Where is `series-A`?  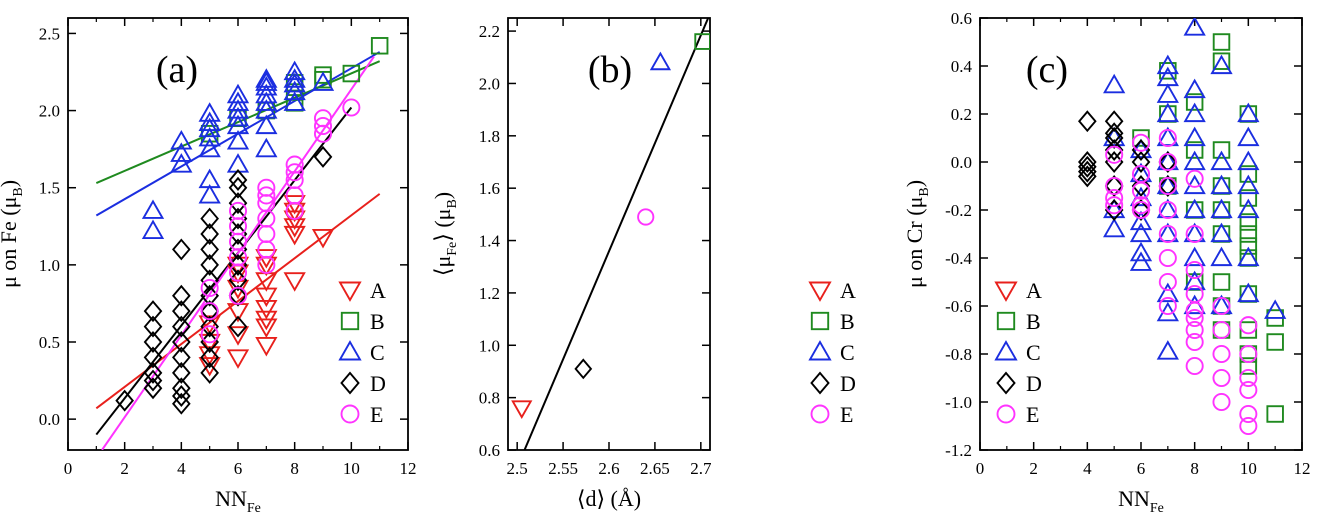
series-A is located at coordinates (522, 410).